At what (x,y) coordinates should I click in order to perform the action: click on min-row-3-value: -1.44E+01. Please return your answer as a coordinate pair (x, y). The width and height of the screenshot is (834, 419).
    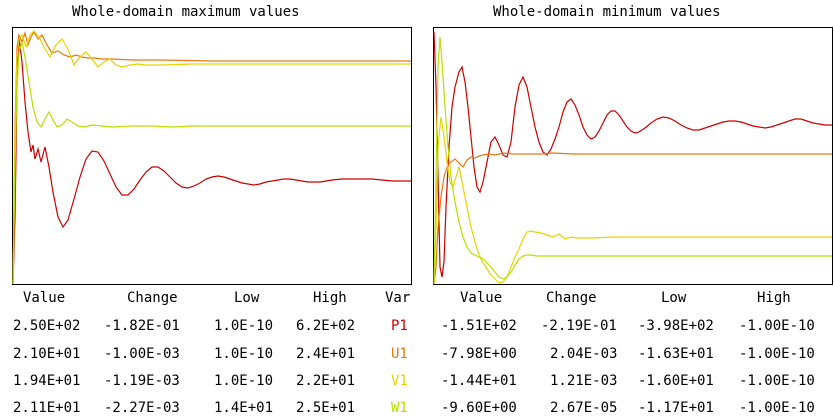
    Looking at the image, I should click on (479, 381).